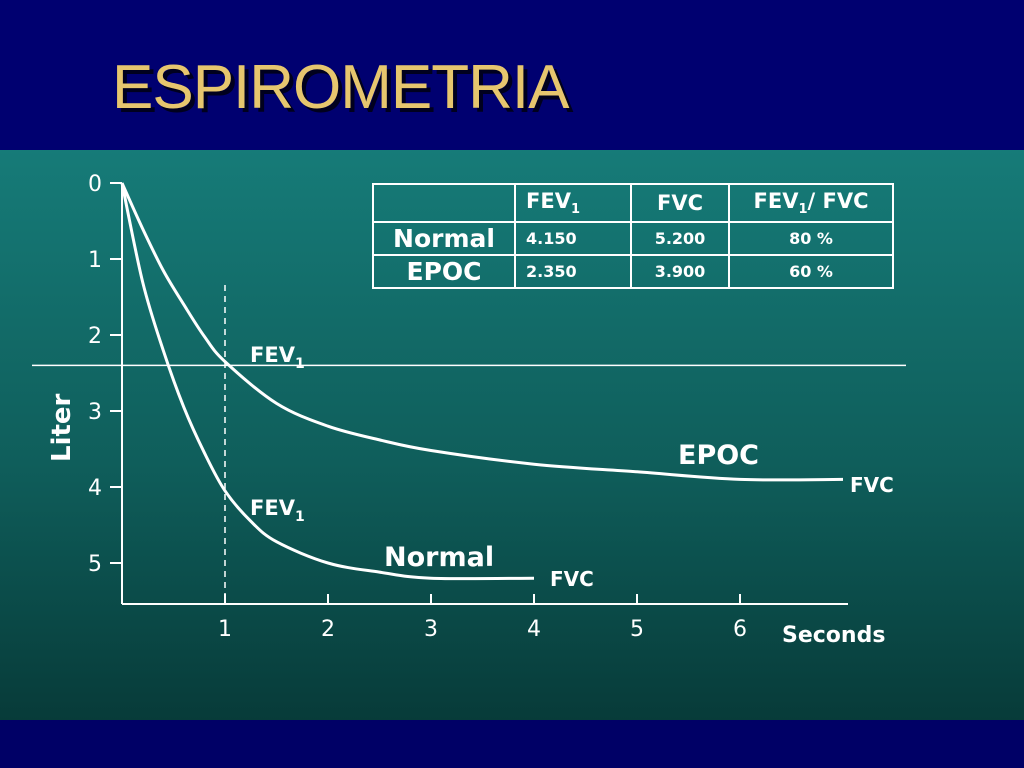 This screenshot has width=1024, height=768. I want to click on ratio-header-sub: 1, so click(803, 210).